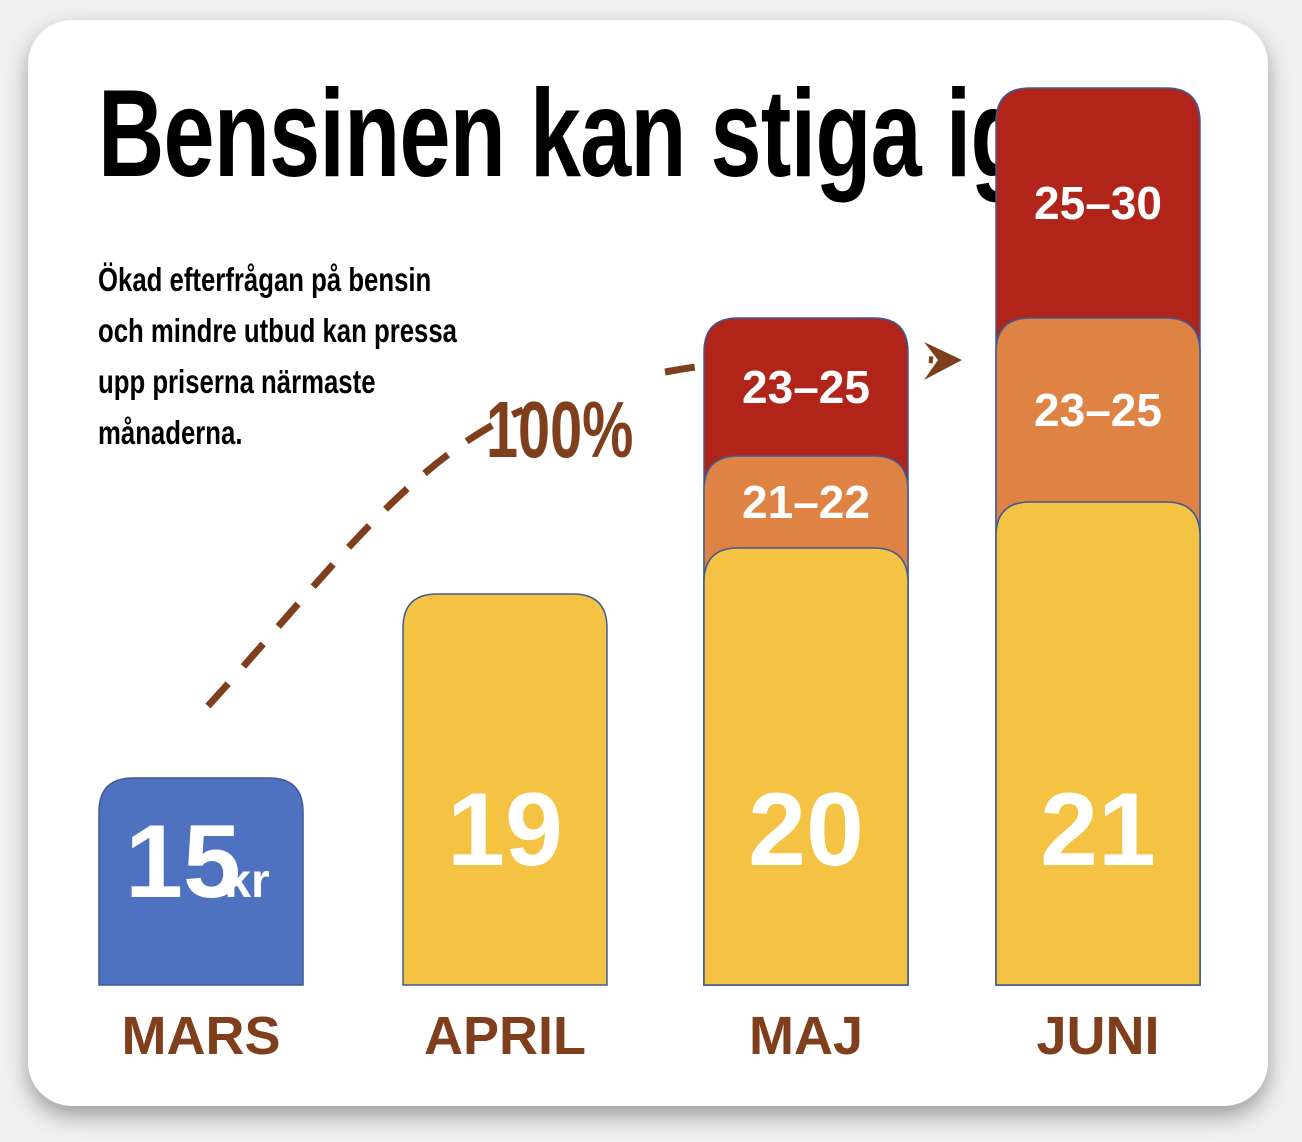 The height and width of the screenshot is (1142, 1302). What do you see at coordinates (183, 862) in the screenshot?
I see `bar-value-label: 15` at bounding box center [183, 862].